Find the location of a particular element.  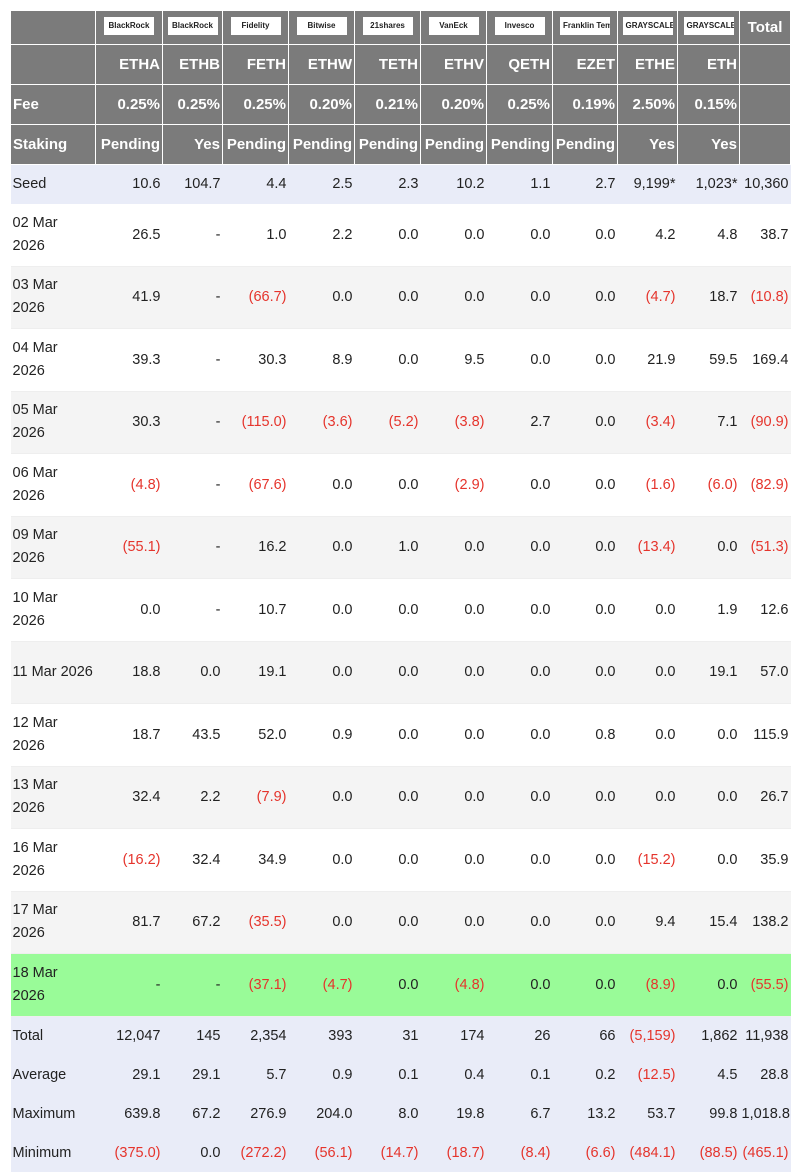

summary-value: 13.2 is located at coordinates (601, 1113).